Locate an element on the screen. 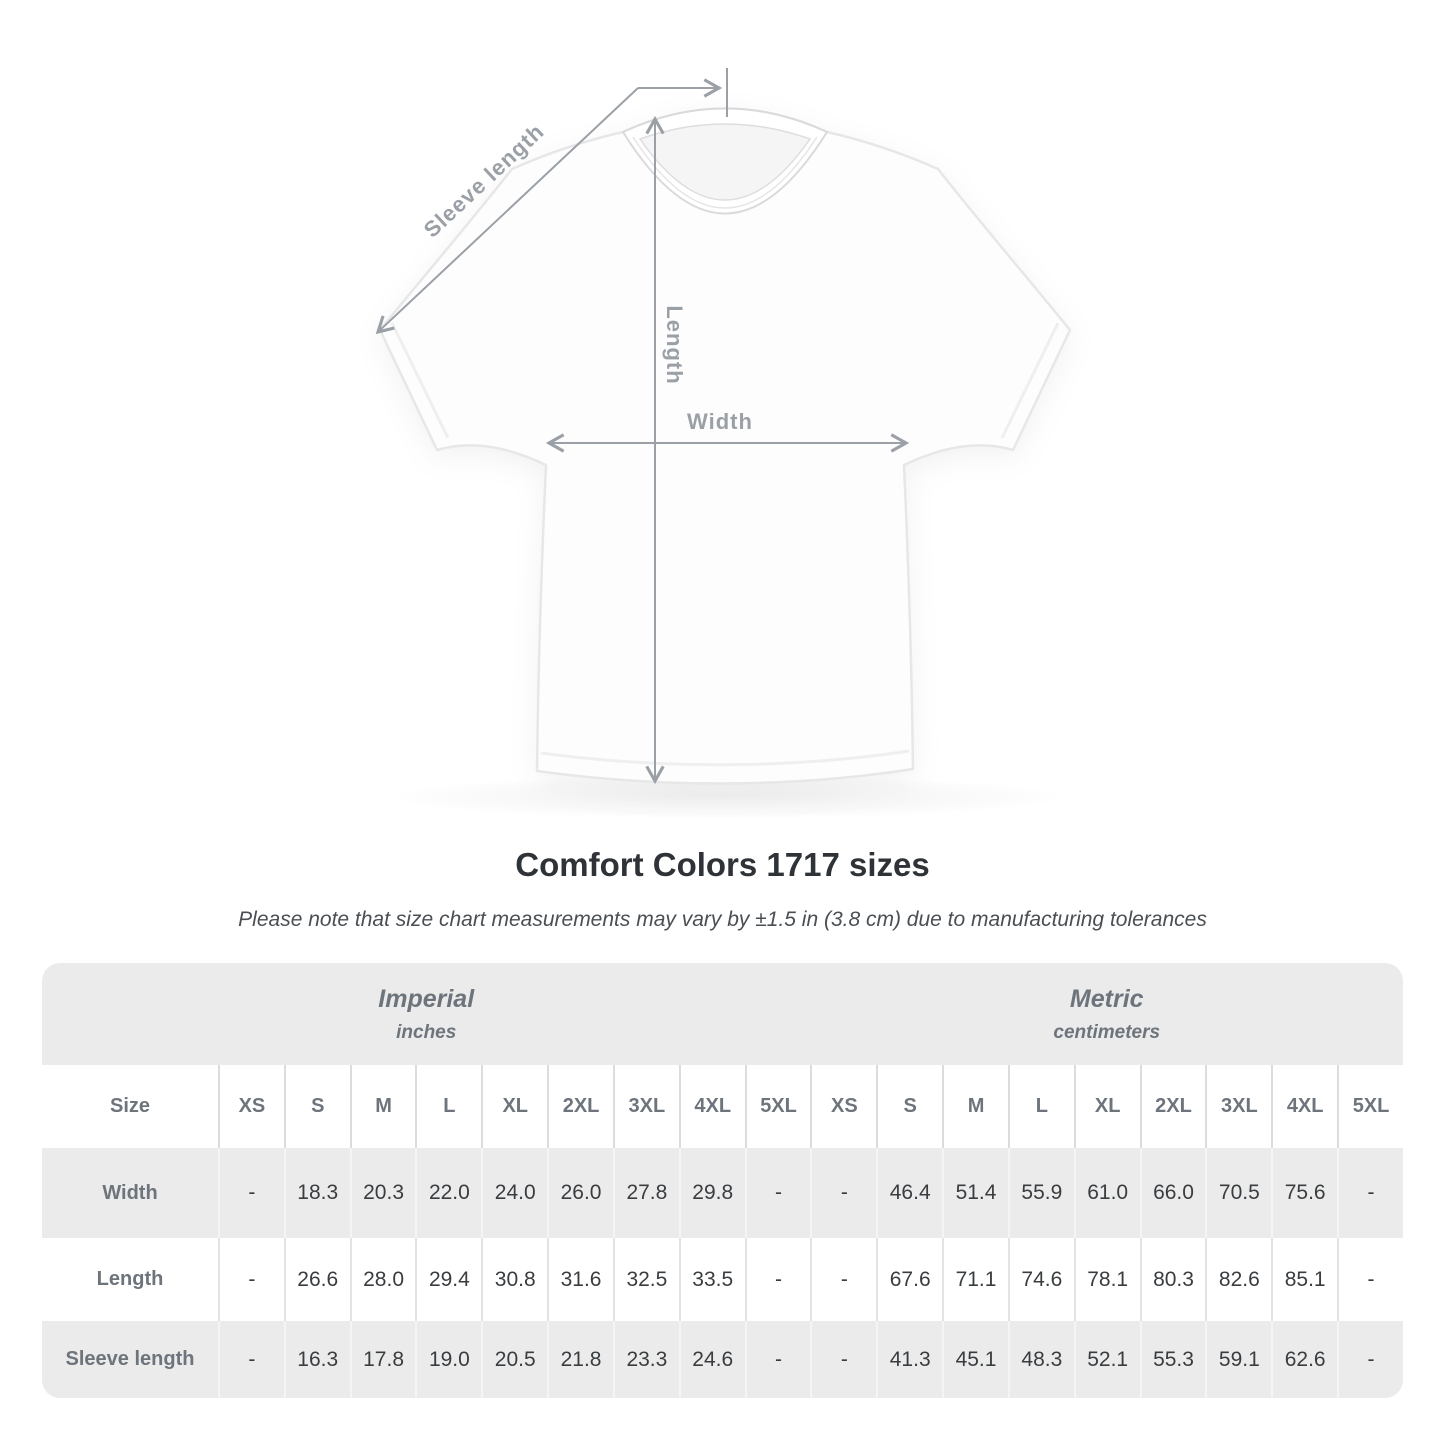 This screenshot has width=1445, height=1445. cell: 22.0 is located at coordinates (448, 1193).